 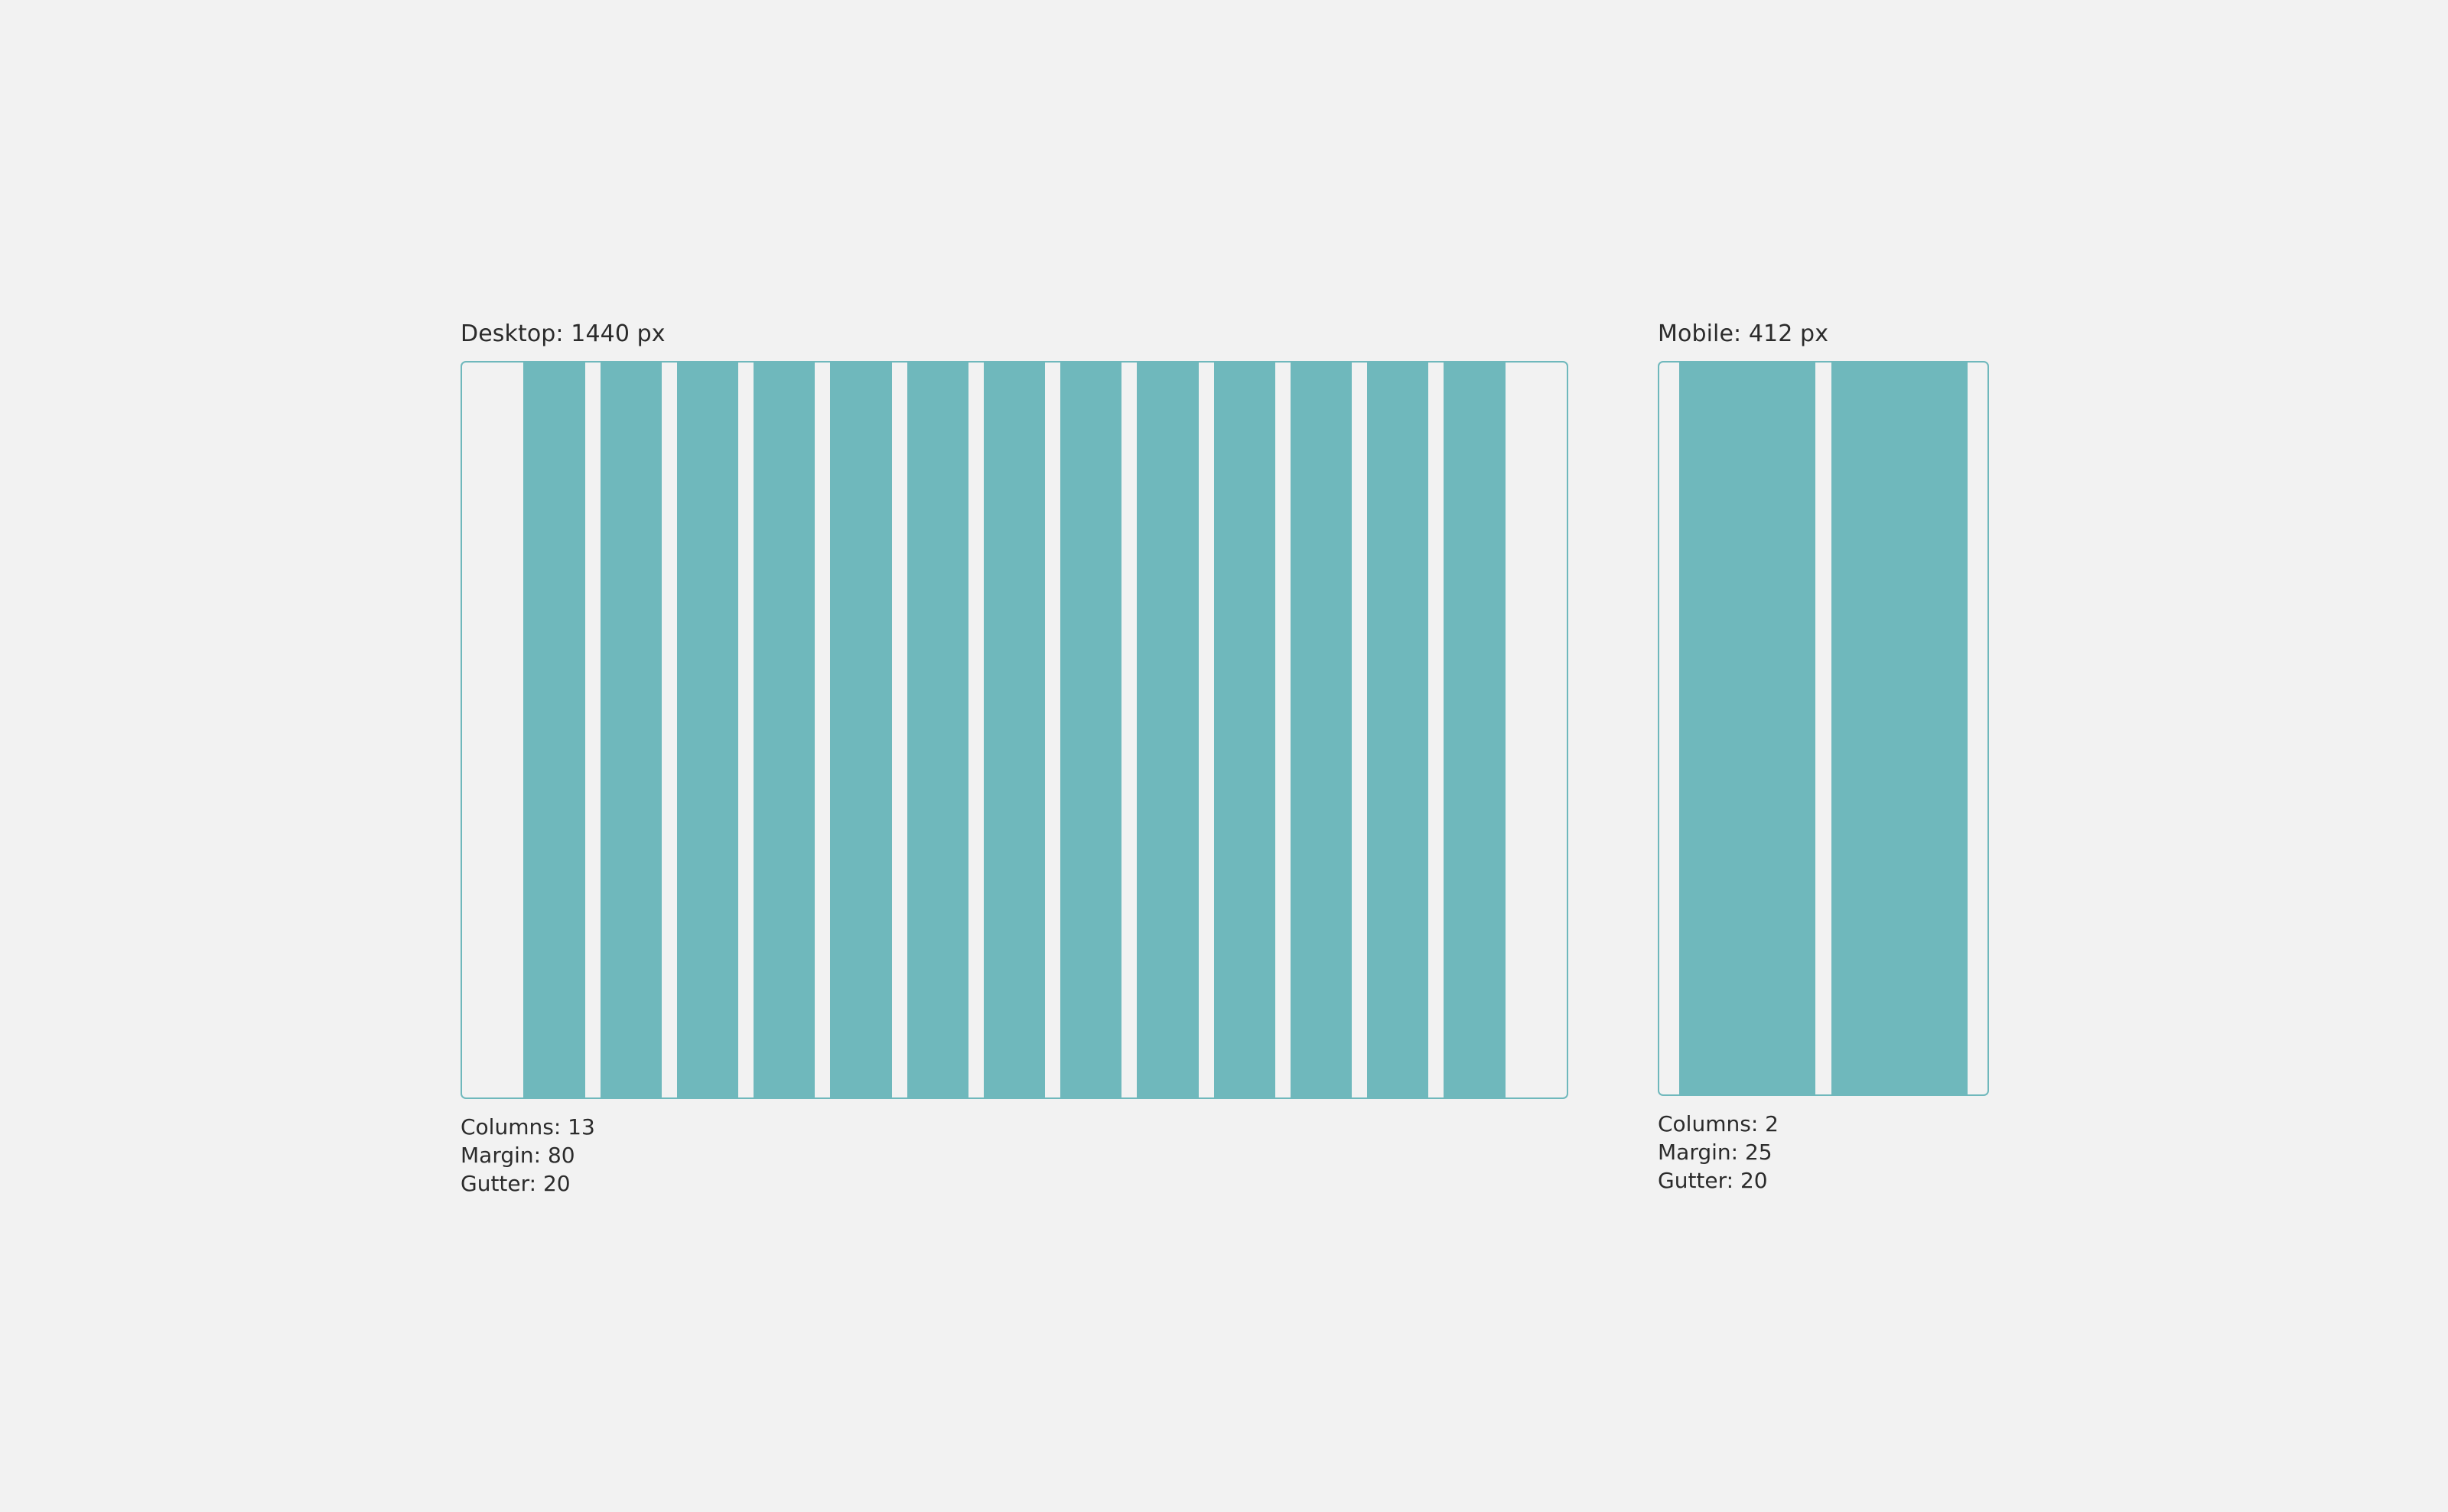 I want to click on mobile-viewport-frame, so click(x=1824, y=729).